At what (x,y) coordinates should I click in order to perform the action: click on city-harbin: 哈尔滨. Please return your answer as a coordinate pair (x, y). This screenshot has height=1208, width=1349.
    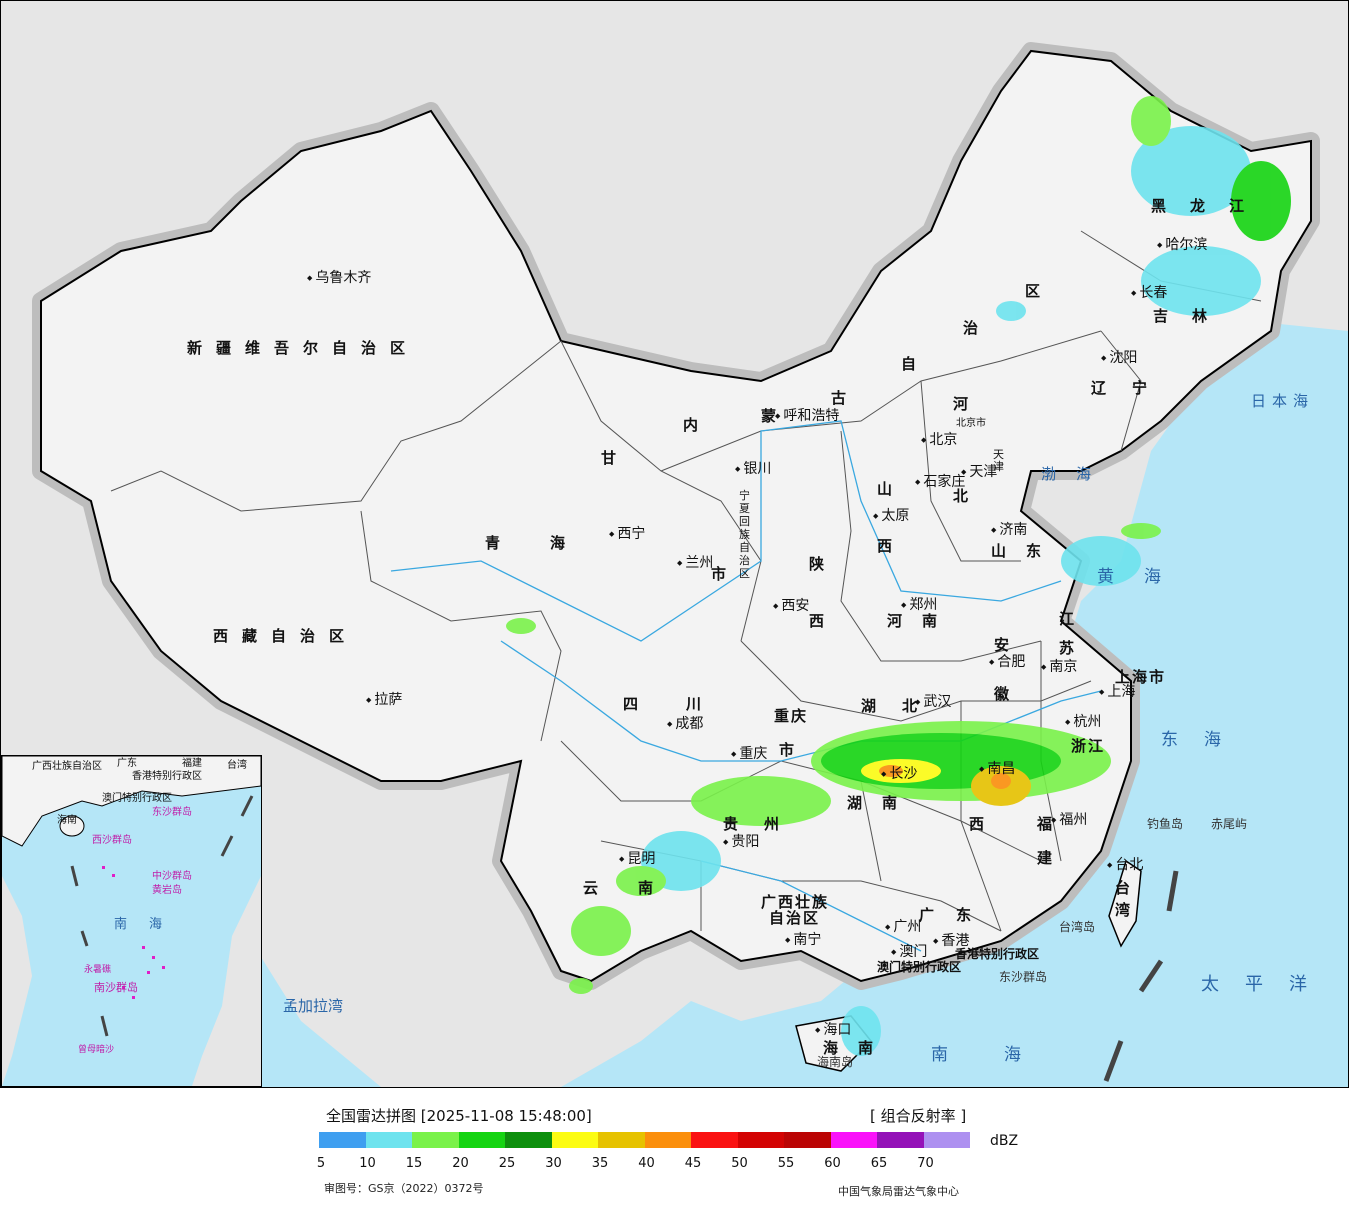
    Looking at the image, I should click on (1182, 245).